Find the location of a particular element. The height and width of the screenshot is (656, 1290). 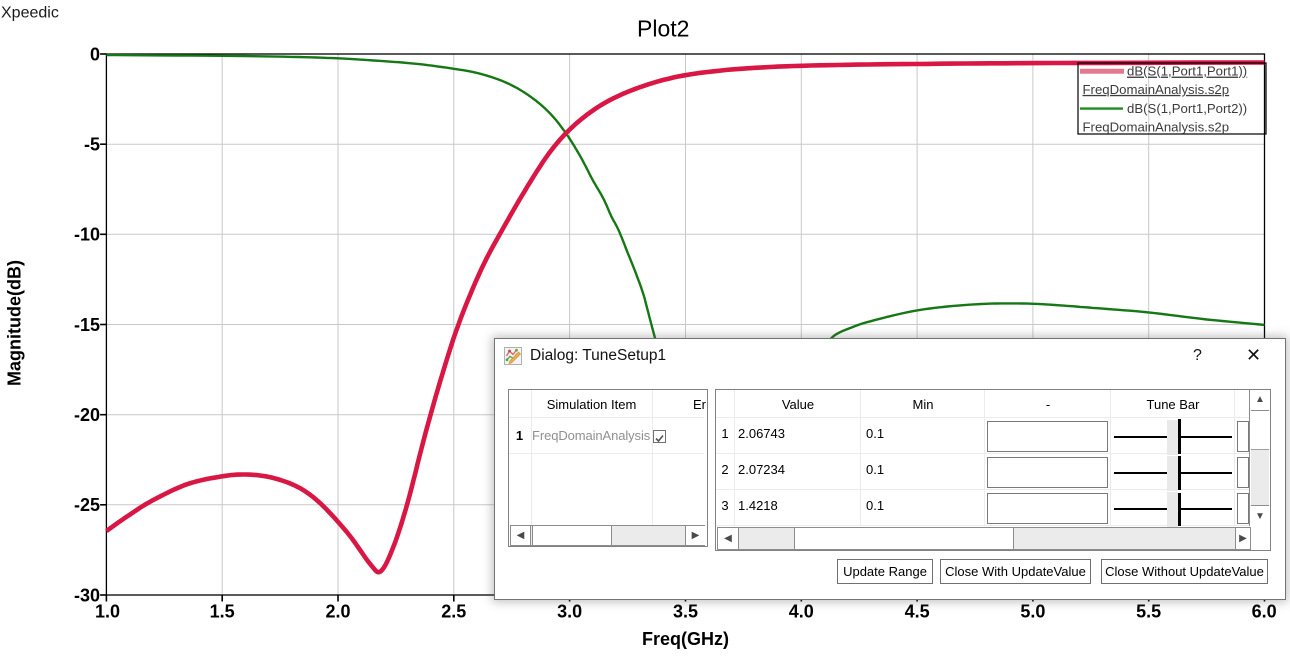

svg-text: Xpeedic is located at coordinates (30, 13).